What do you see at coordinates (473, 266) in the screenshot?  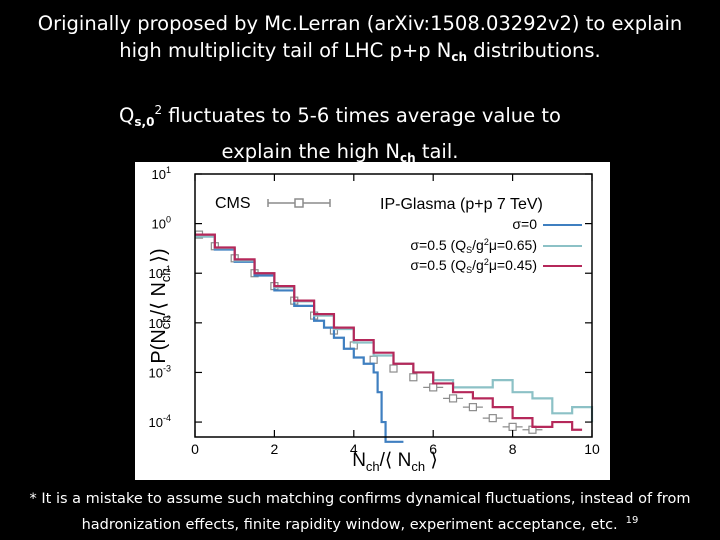 I see `legend-sigma045-label: σ=0.5 (QS/g2μ=0.45)` at bounding box center [473, 266].